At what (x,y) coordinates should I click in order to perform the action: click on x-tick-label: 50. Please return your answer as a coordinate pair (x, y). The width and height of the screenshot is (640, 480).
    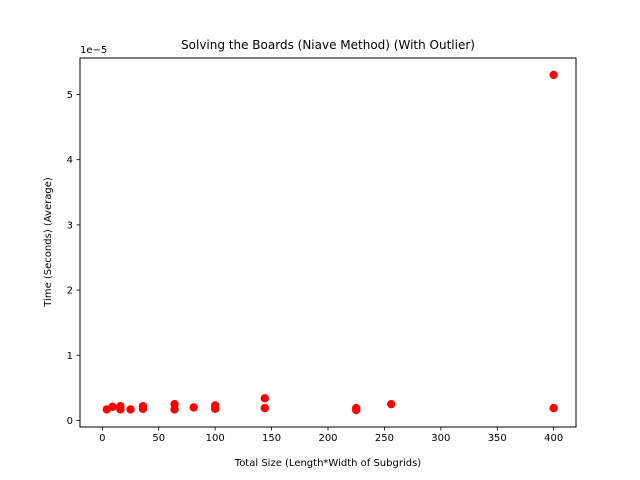
    Looking at the image, I should click on (158, 438).